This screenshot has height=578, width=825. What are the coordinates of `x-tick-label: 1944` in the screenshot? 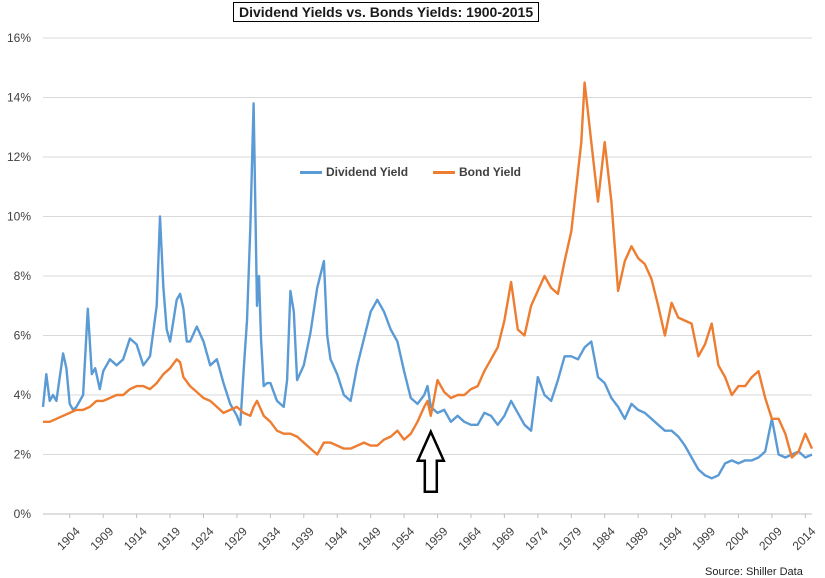 It's located at (336, 538).